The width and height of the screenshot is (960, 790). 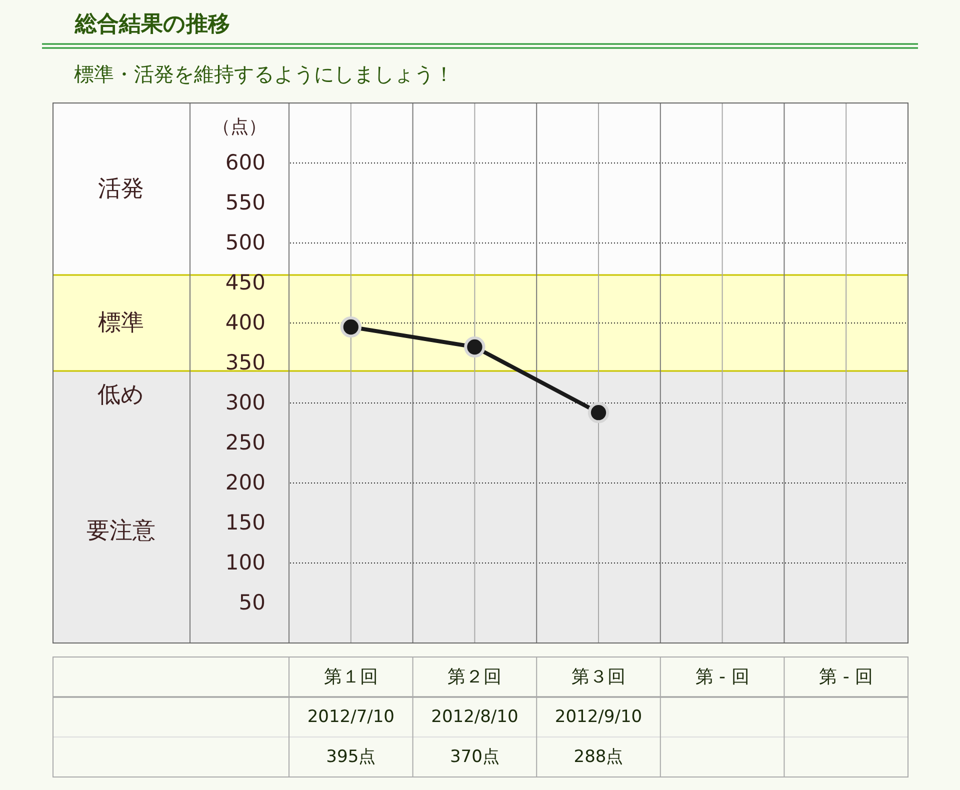 What do you see at coordinates (252, 602) in the screenshot?
I see `y-tick-label: 50` at bounding box center [252, 602].